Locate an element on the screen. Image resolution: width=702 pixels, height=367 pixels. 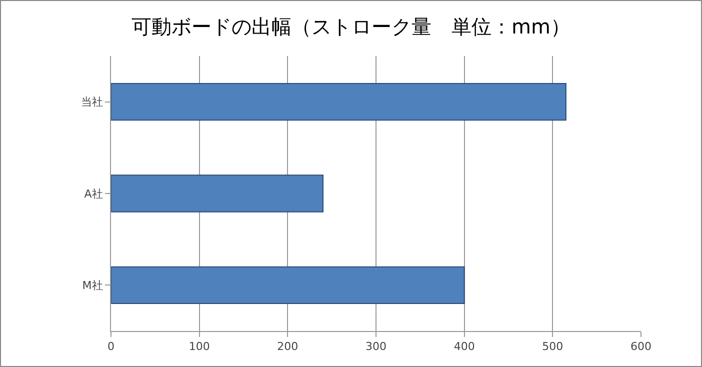
y-tick-label: M社 is located at coordinates (92, 285).